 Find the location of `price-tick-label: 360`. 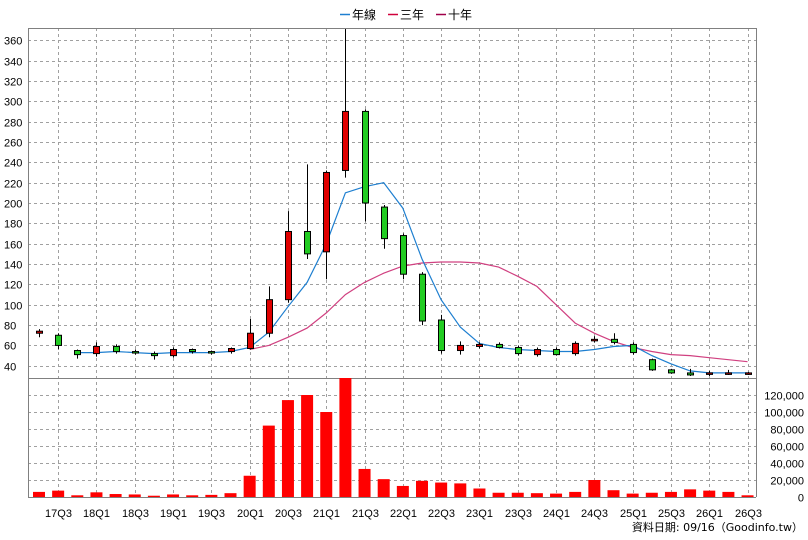

price-tick-label: 360 is located at coordinates (13, 42).